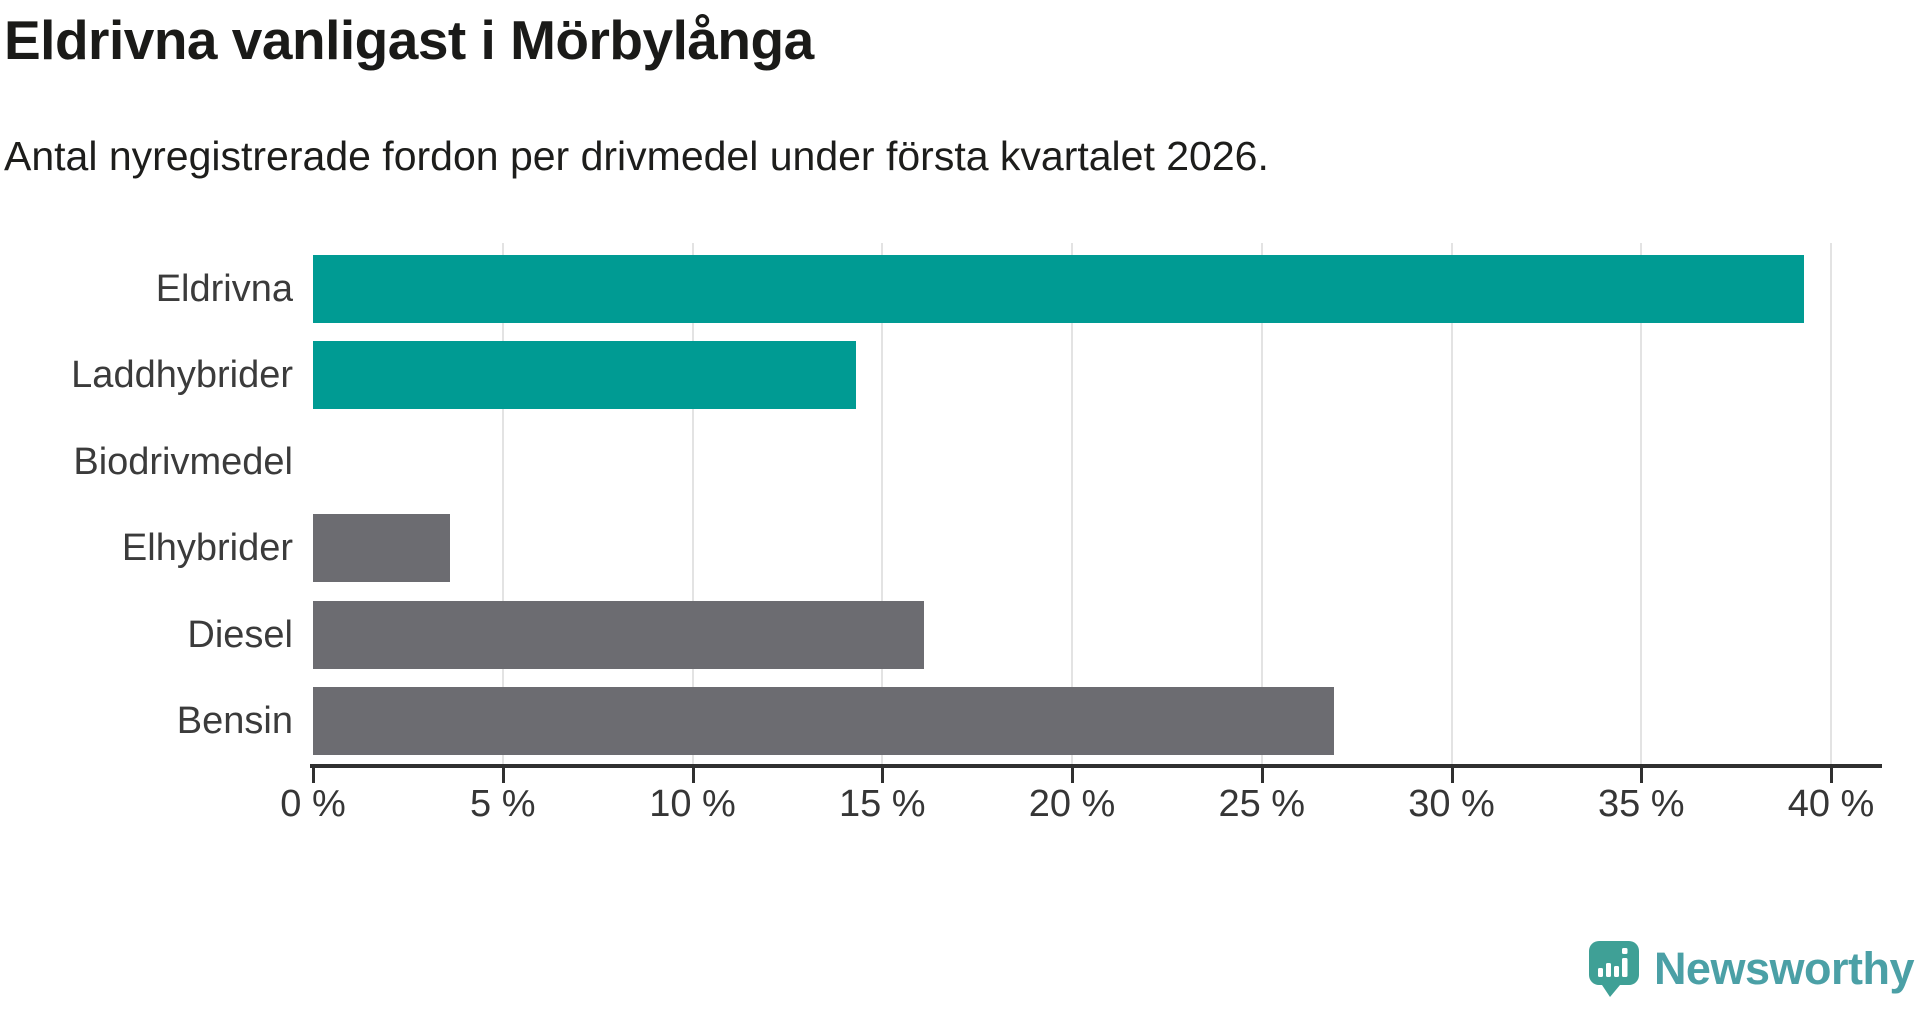 This screenshot has height=1010, width=1920. What do you see at coordinates (1784, 968) in the screenshot?
I see `logo-text: Newsworthy` at bounding box center [1784, 968].